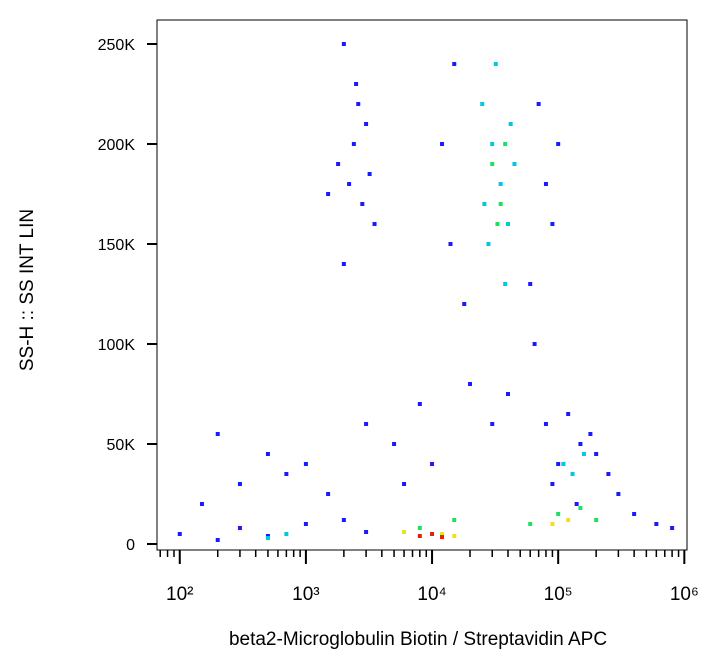 This screenshot has width=709, height=671. Describe the element at coordinates (117, 145) in the screenshot. I see `y-tick-label: 200K` at that location.